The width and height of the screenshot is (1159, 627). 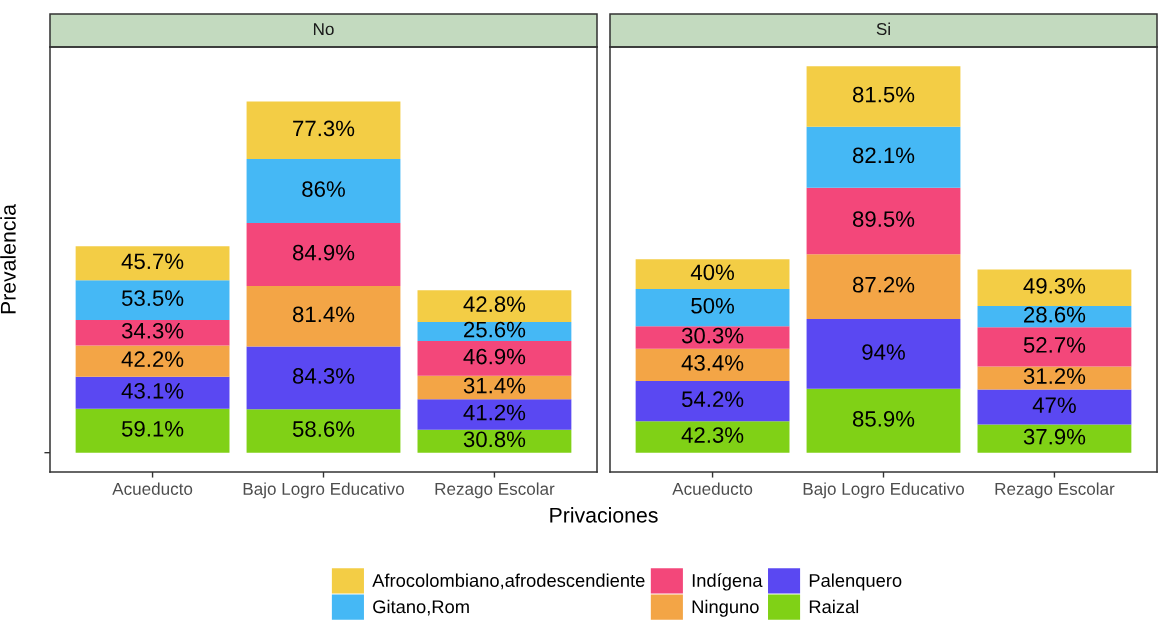 What do you see at coordinates (883, 284) in the screenshot?
I see `data-label: 87.2%` at bounding box center [883, 284].